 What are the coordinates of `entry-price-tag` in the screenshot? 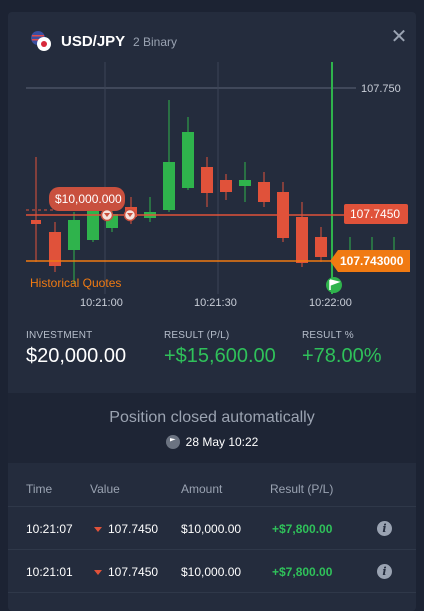 It's located at (376, 214).